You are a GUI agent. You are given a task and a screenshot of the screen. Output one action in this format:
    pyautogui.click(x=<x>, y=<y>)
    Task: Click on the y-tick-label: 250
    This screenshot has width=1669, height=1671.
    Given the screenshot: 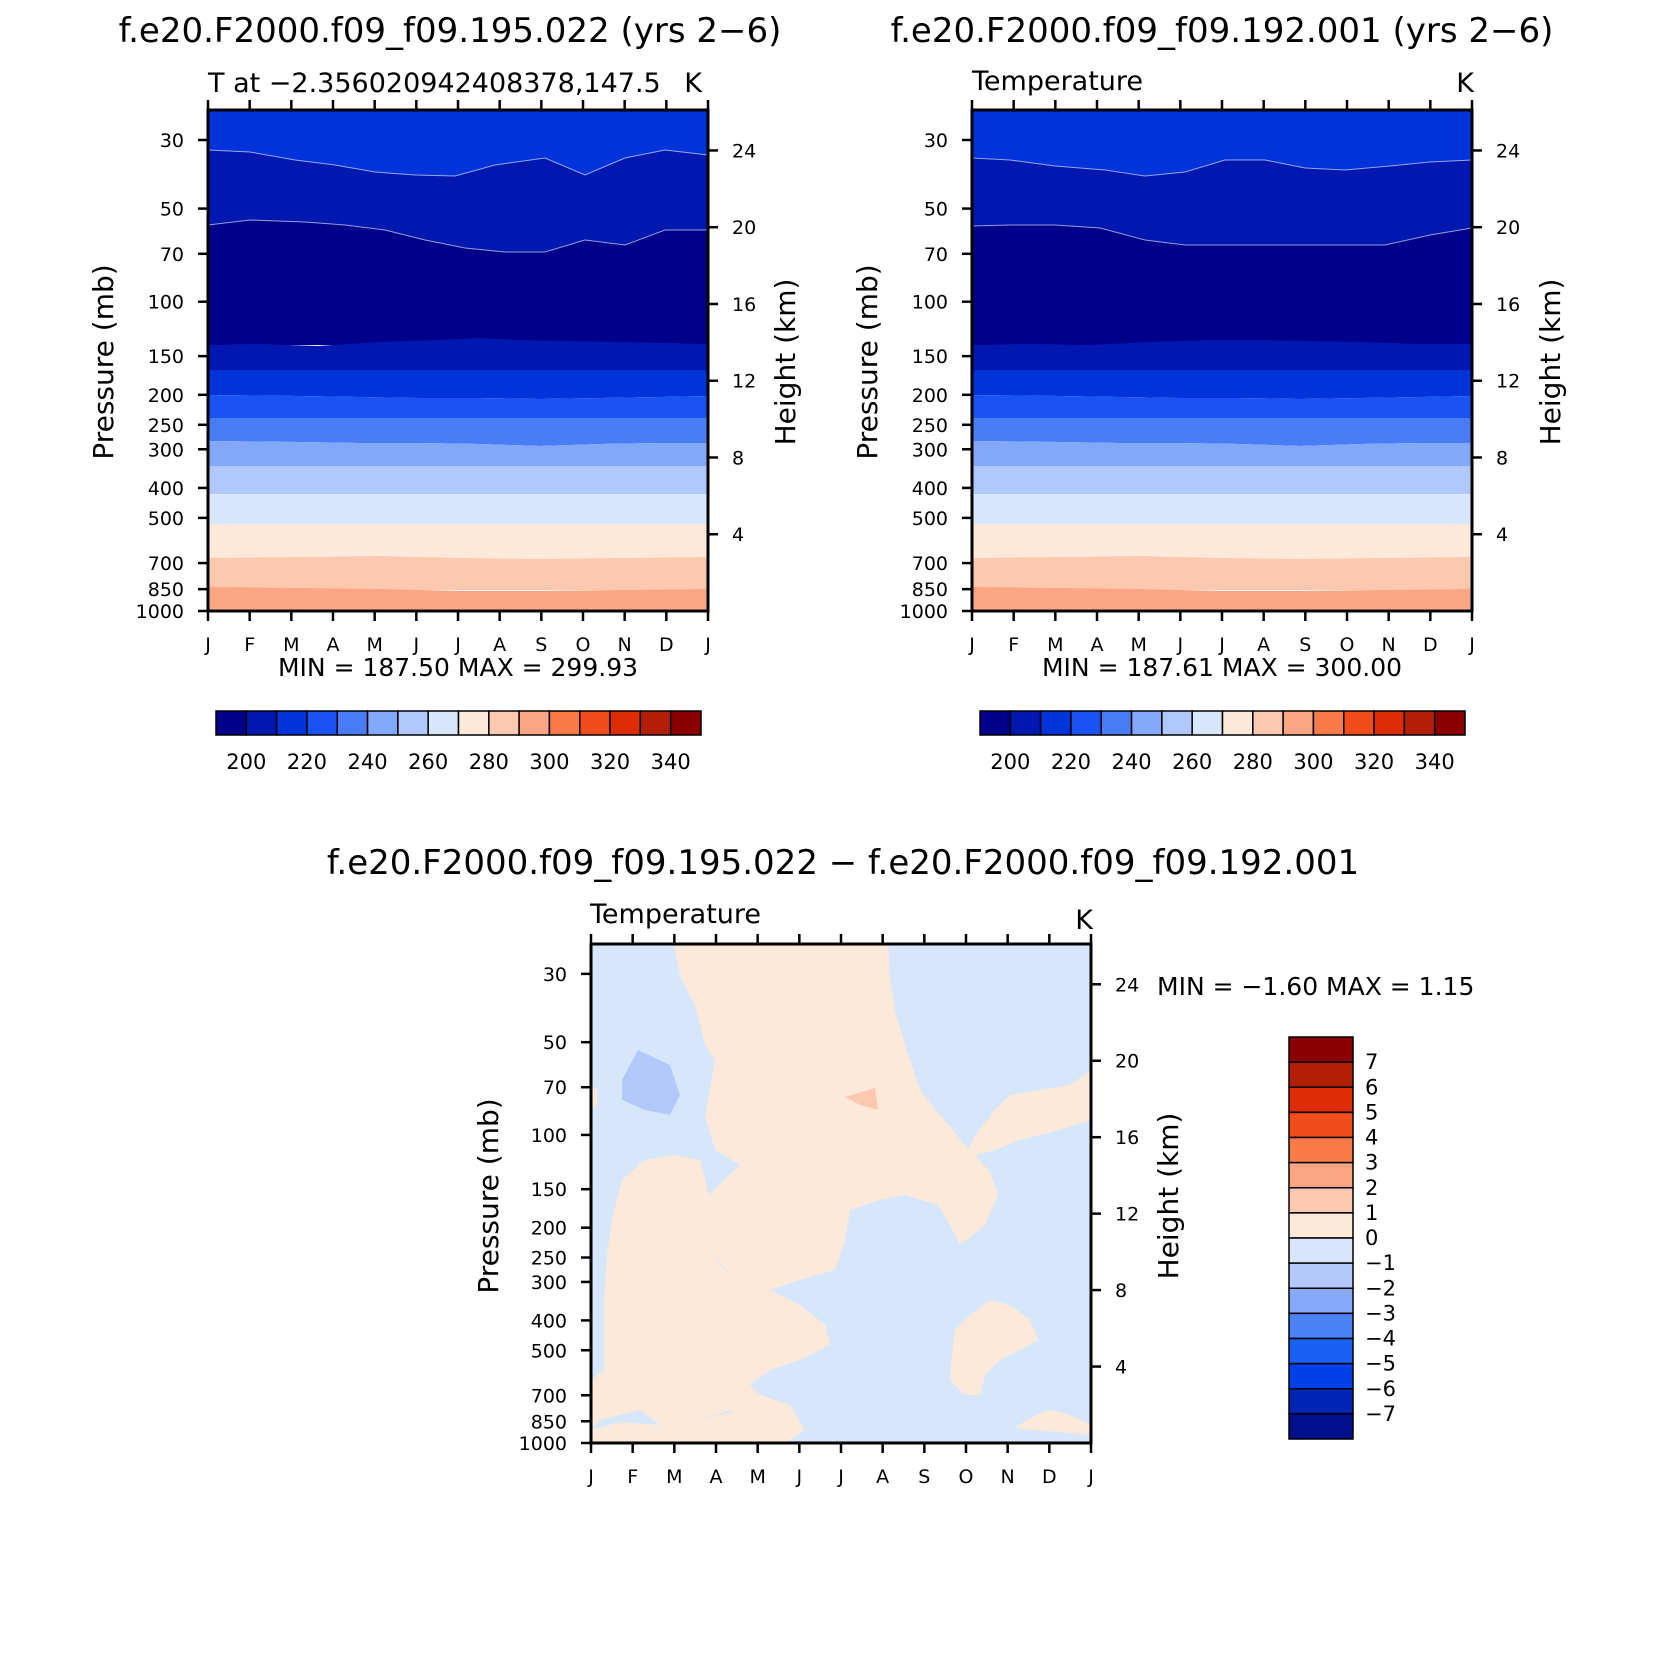 What is the action you would take?
    pyautogui.click(x=166, y=426)
    